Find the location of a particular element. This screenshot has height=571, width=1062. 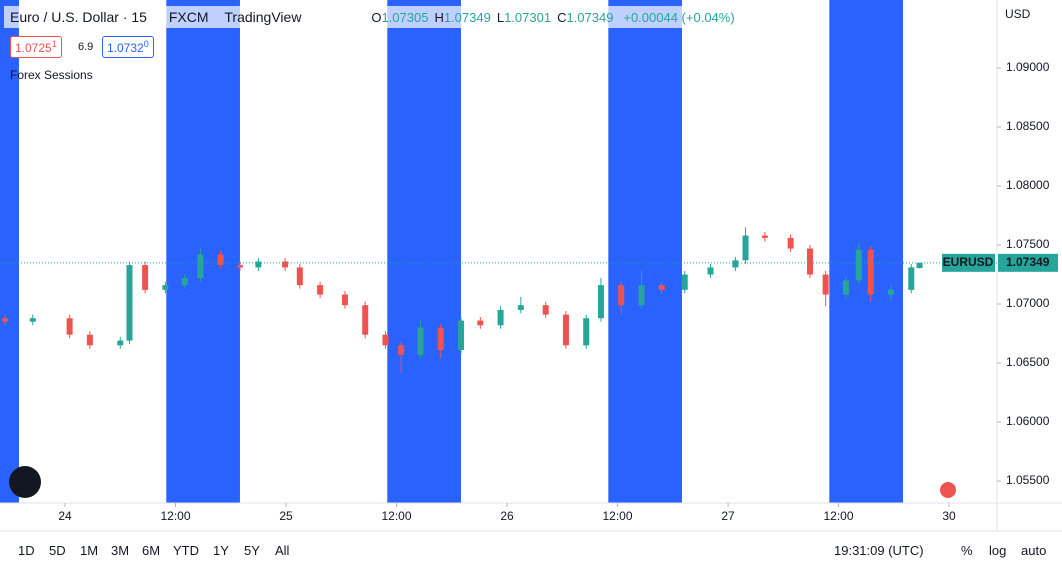

toggle: % is located at coordinates (967, 550).